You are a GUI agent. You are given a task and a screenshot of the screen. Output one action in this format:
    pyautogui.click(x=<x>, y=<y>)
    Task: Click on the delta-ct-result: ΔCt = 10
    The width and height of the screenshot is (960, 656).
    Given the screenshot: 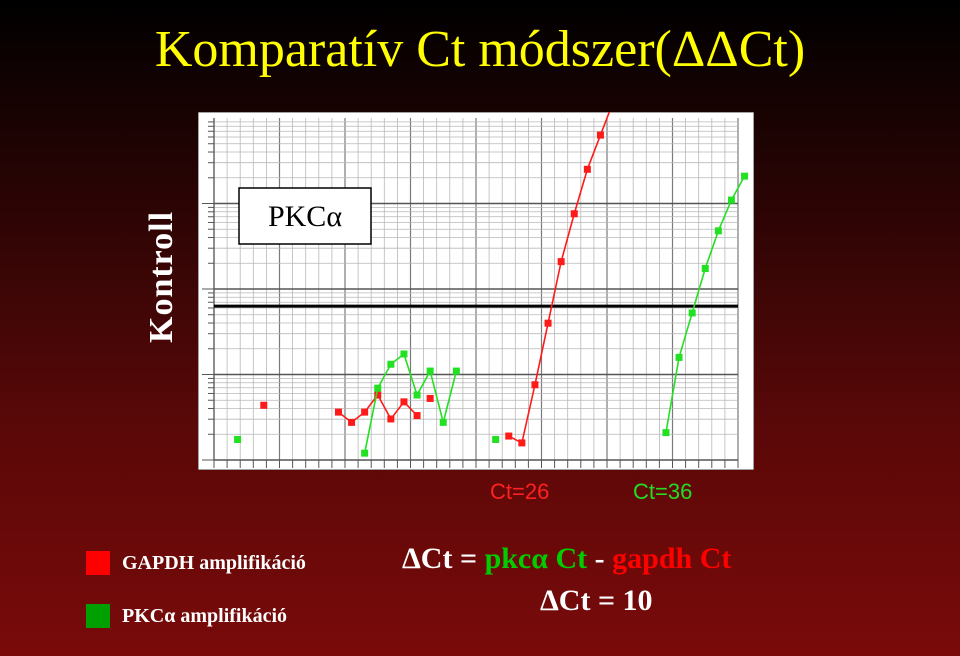 What is the action you would take?
    pyautogui.click(x=596, y=600)
    